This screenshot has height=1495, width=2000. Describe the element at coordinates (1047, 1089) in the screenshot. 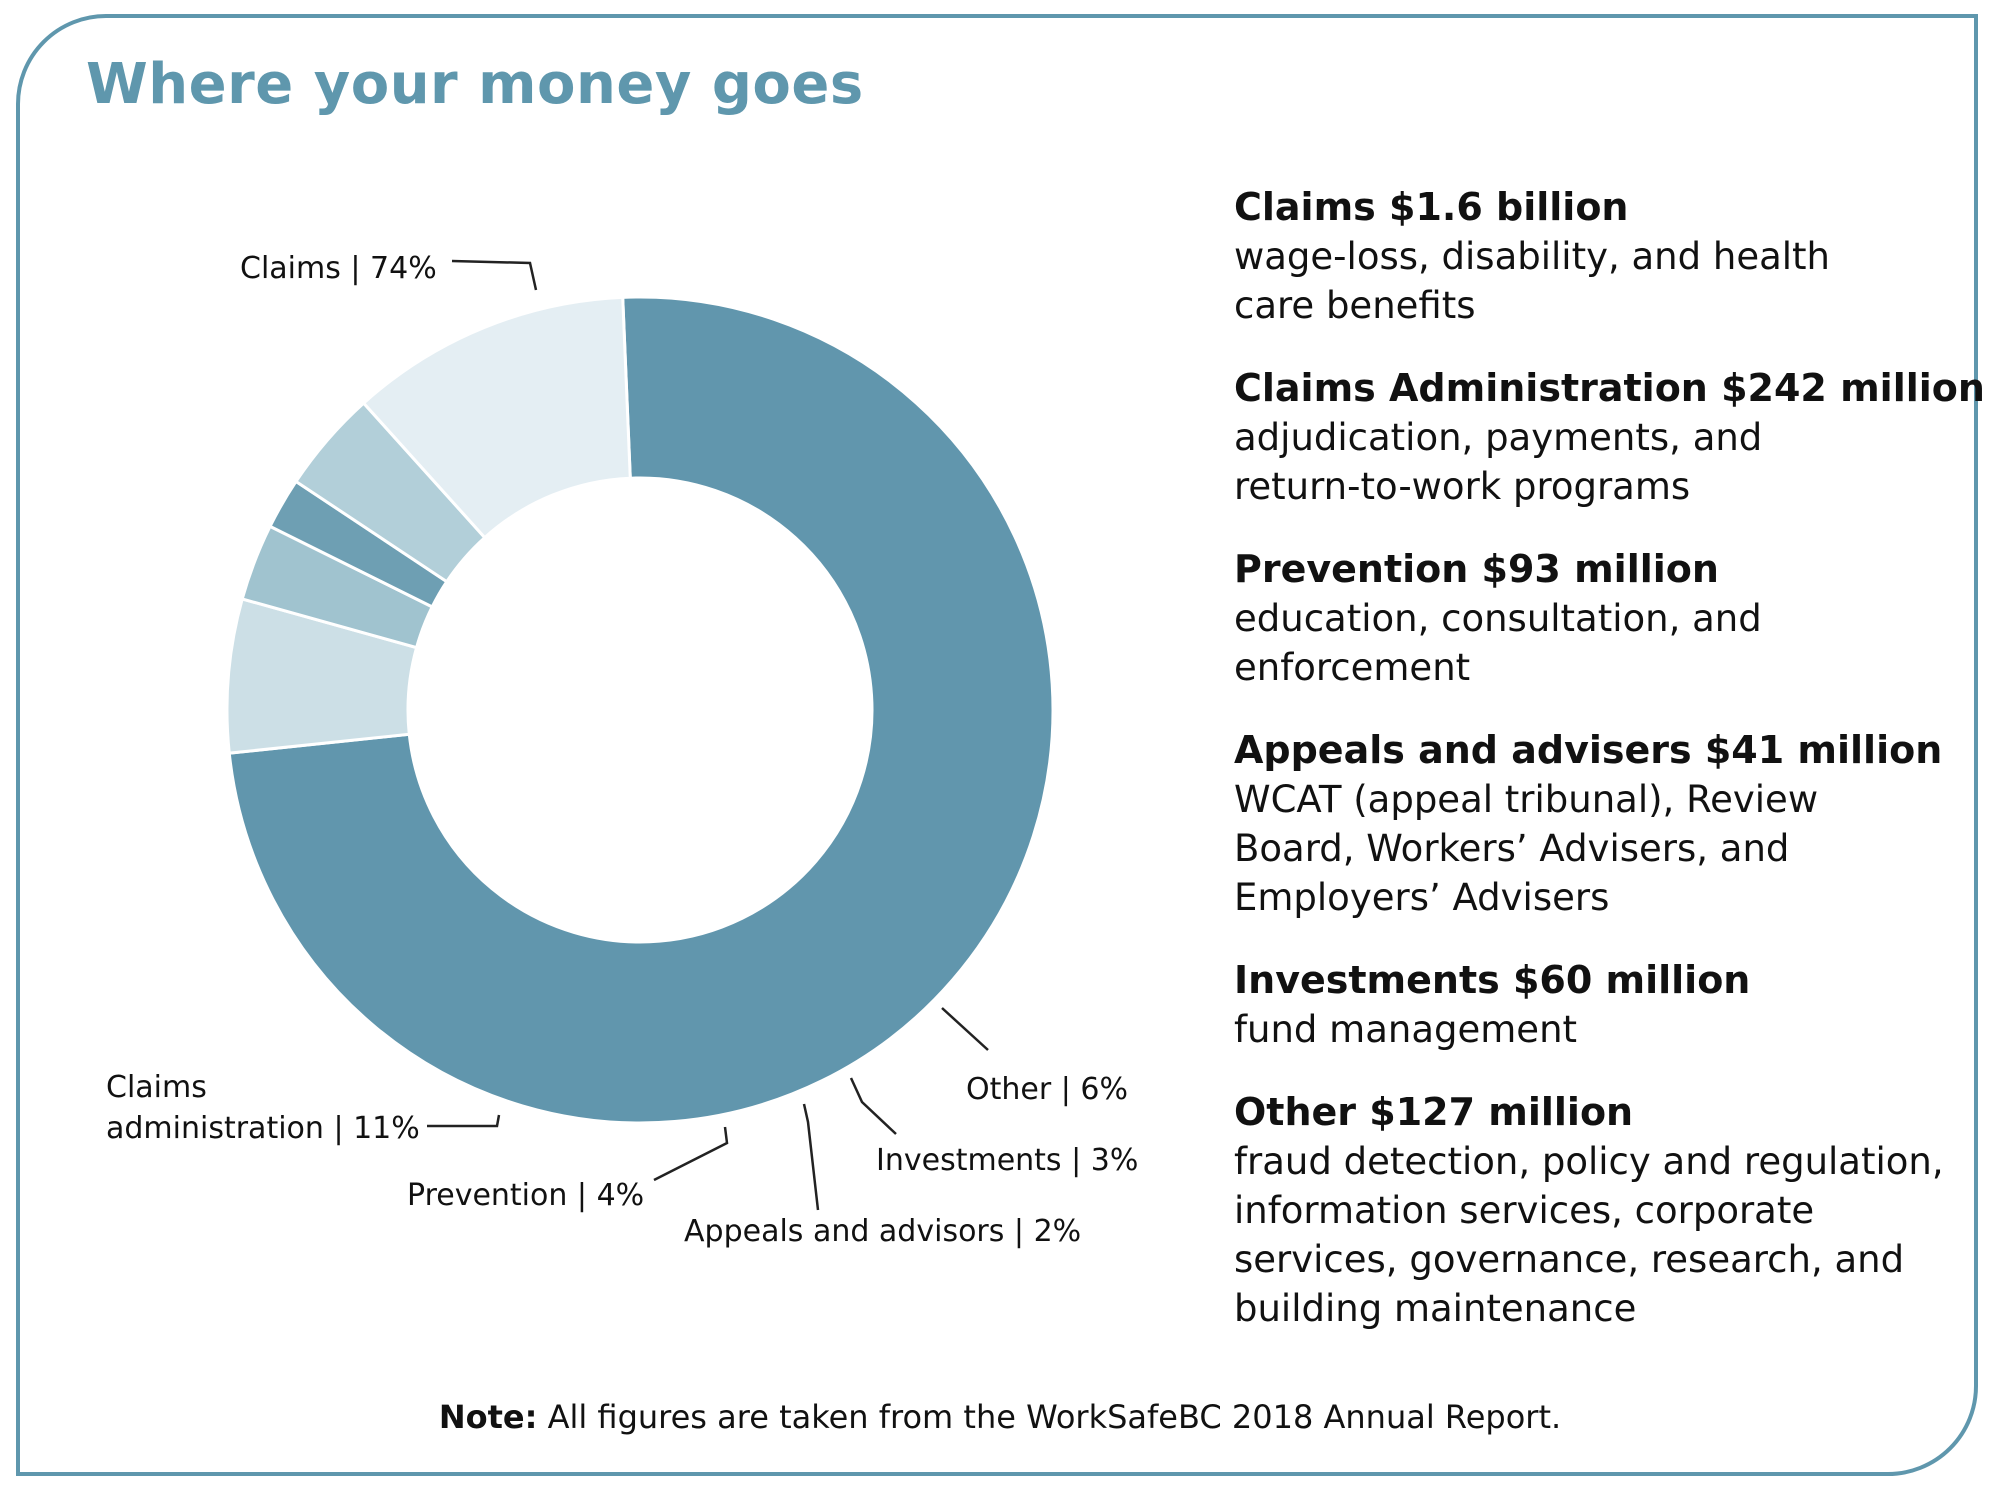

I see `data-label-other: Other | 6%` at that location.